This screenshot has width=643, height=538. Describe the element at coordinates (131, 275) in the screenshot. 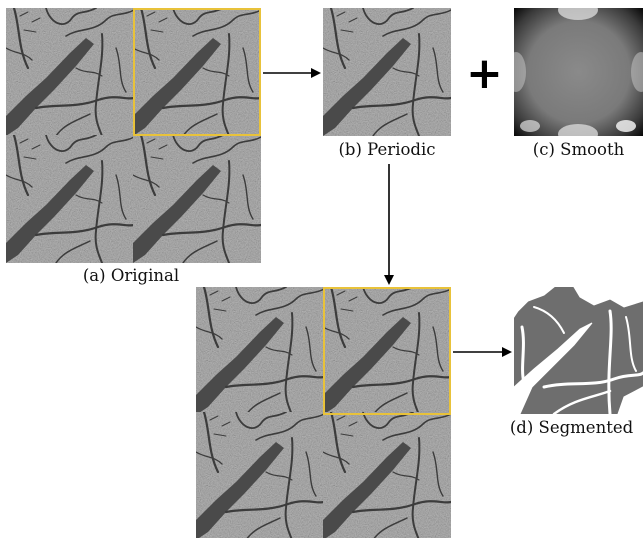

I see `caption-original: (a) Original` at that location.